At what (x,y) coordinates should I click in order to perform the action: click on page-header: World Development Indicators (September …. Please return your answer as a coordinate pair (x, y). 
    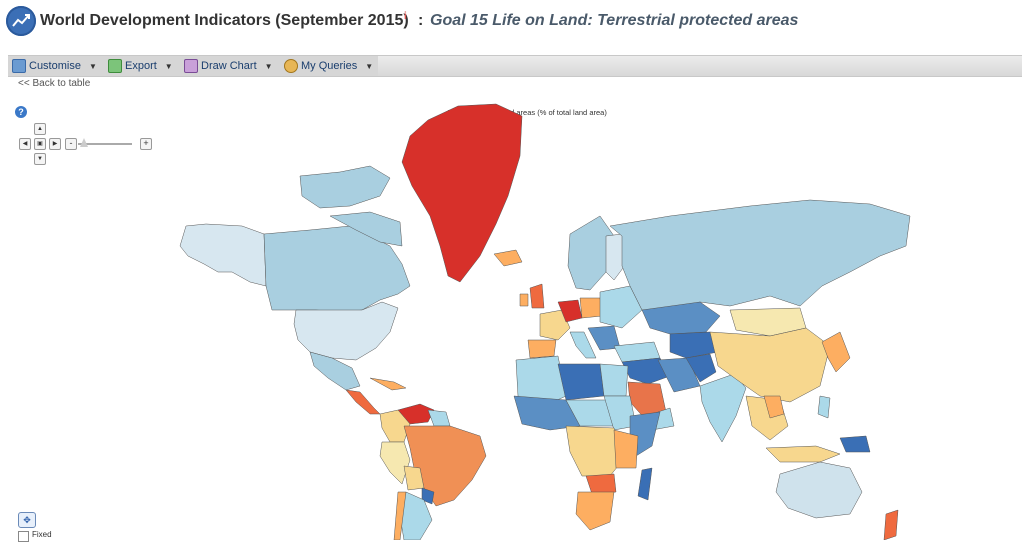
    Looking at the image, I should click on (512, 25).